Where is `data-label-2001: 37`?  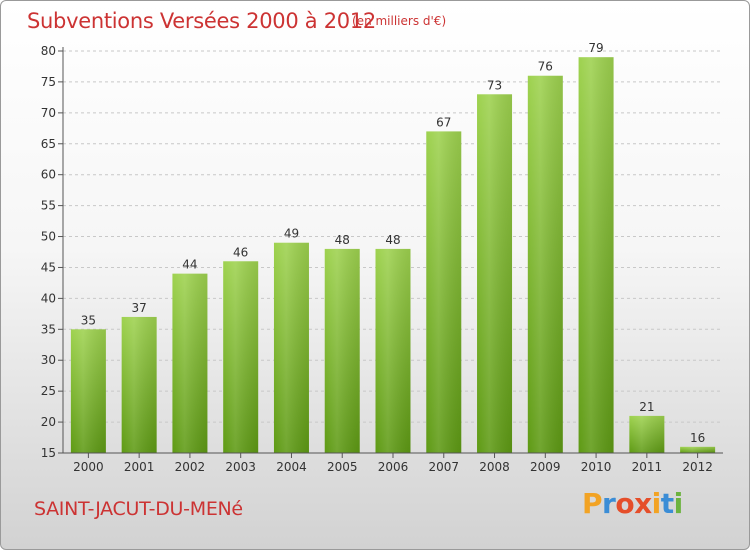 data-label-2001: 37 is located at coordinates (139, 308).